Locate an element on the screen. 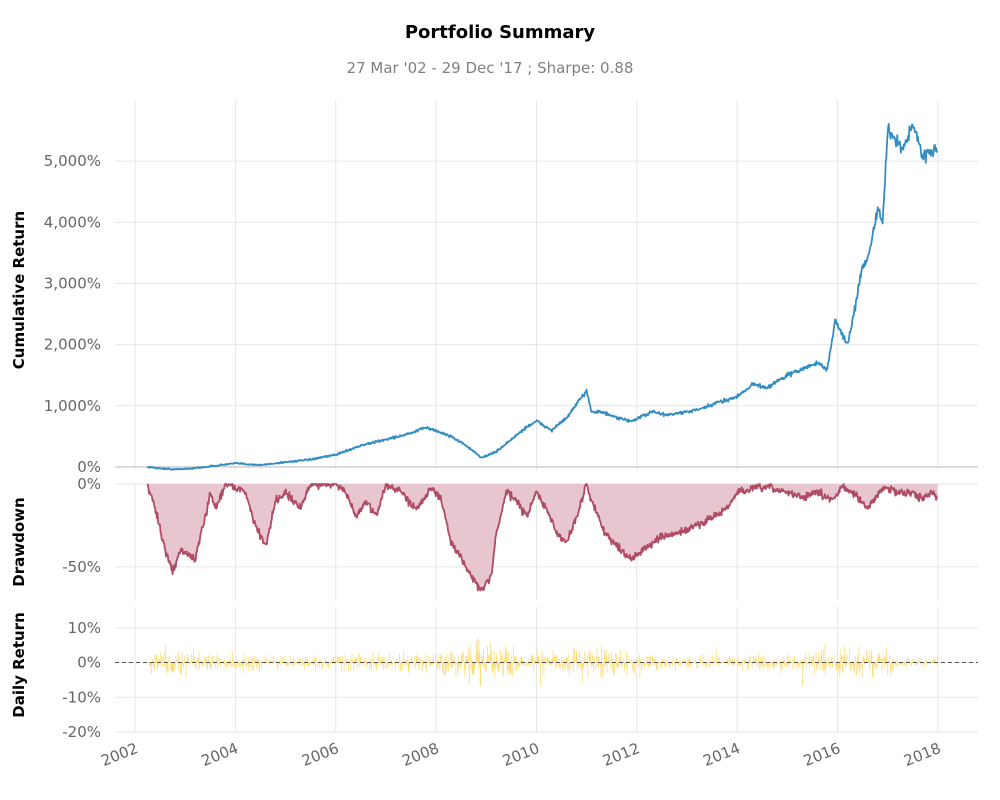  daily-y-tick-label: 10% is located at coordinates (84, 628).